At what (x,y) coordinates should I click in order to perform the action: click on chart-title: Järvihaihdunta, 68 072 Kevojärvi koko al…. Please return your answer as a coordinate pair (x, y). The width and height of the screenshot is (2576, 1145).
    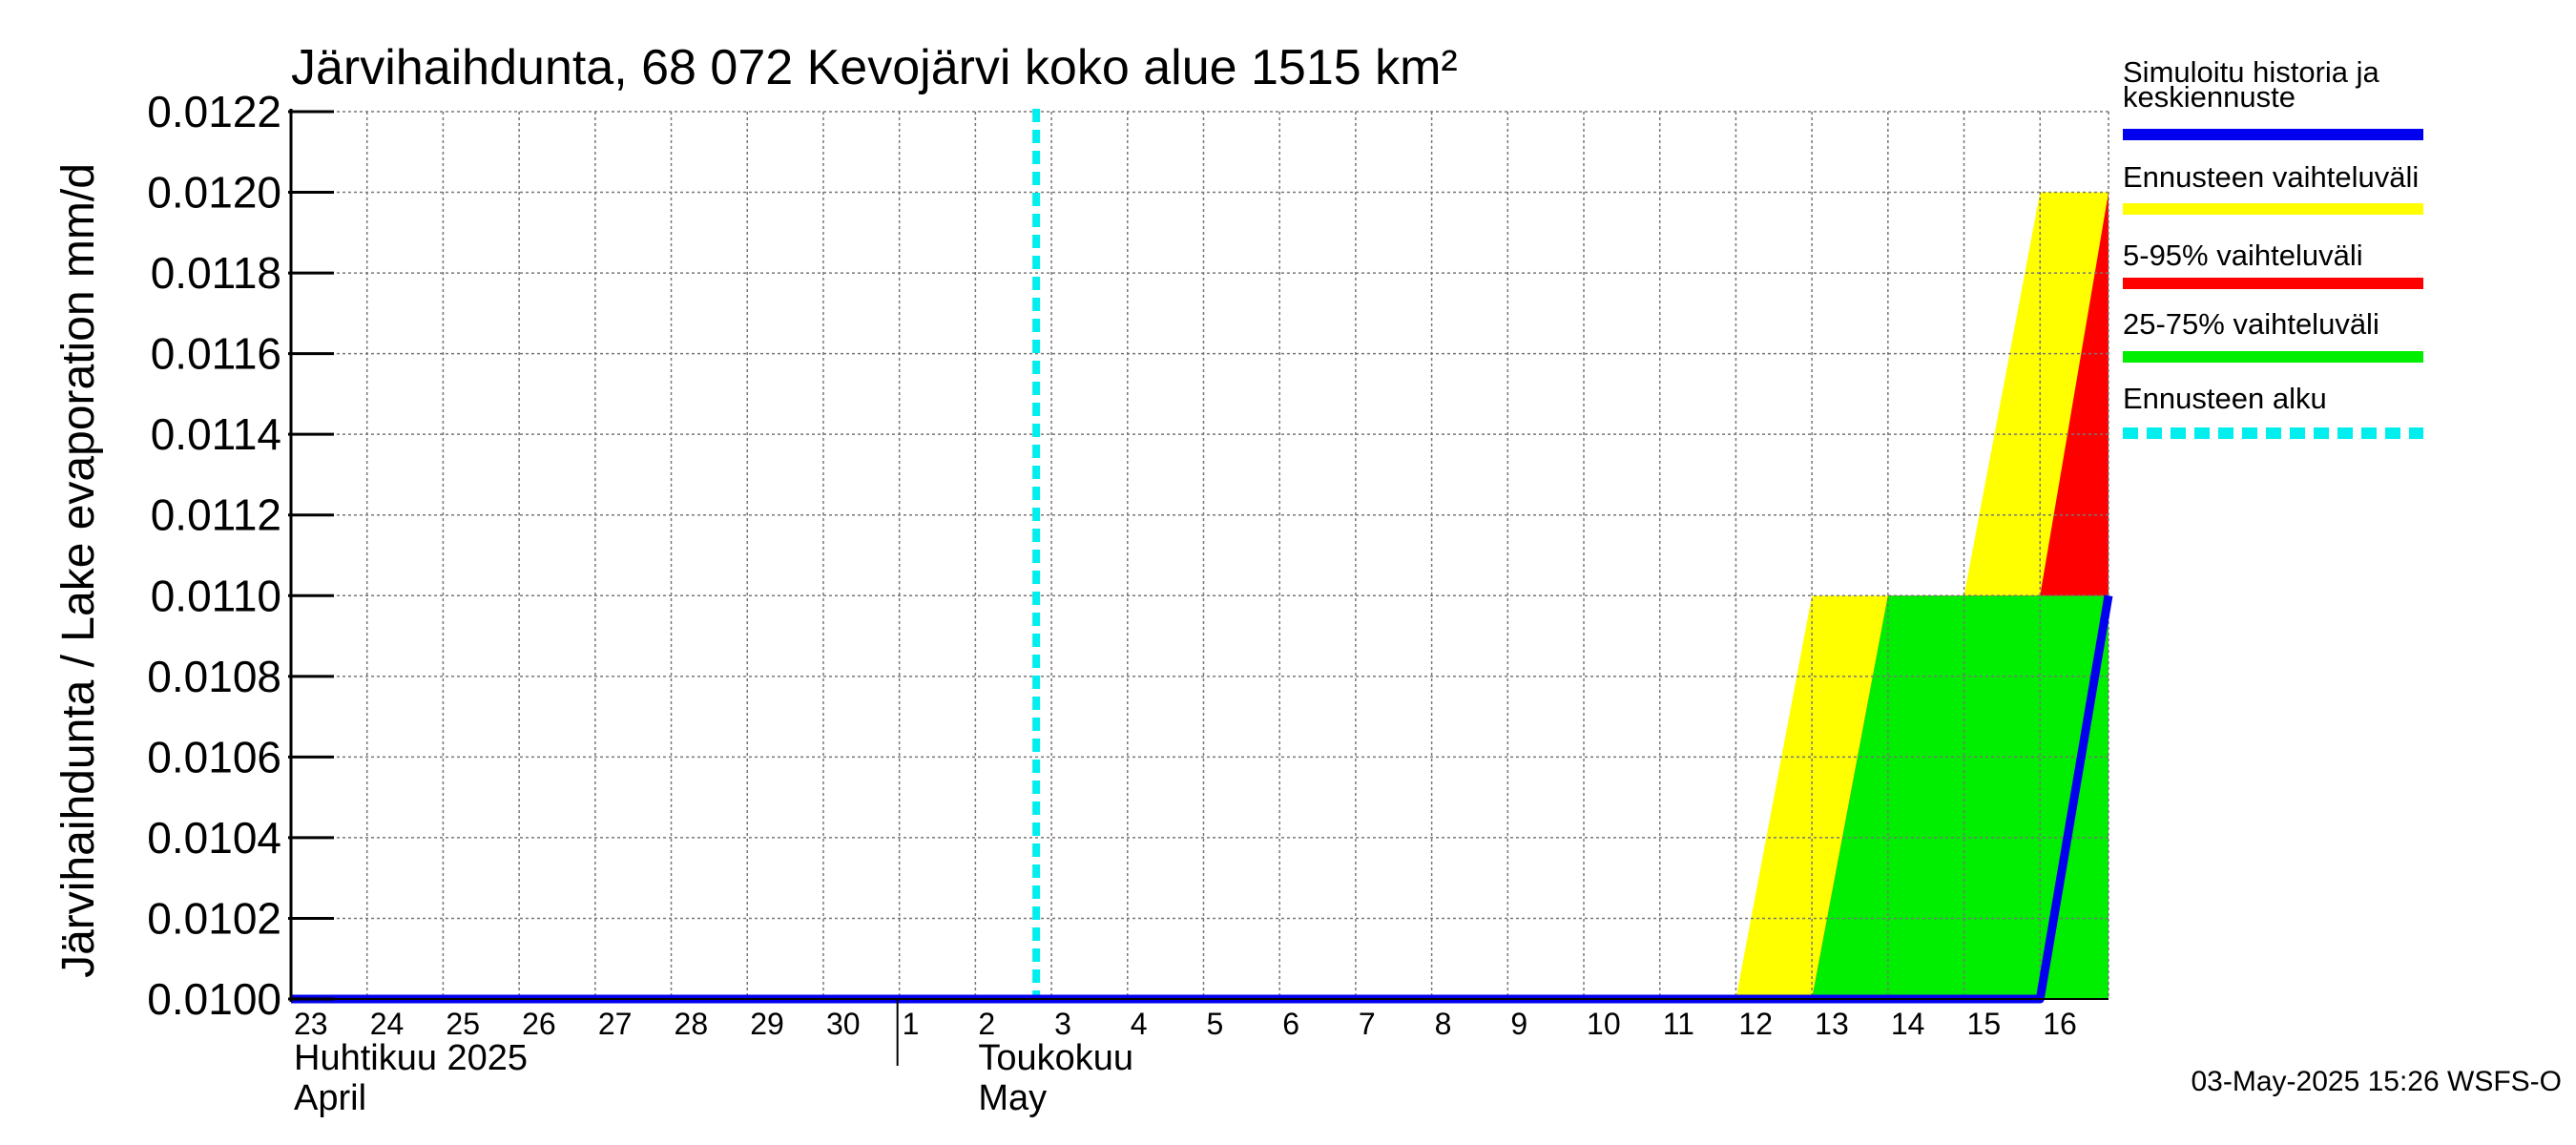
    Looking at the image, I should click on (874, 67).